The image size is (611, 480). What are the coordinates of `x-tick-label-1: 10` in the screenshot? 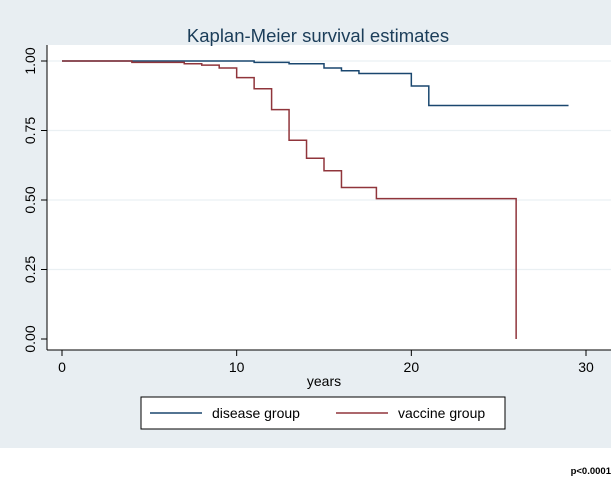 It's located at (237, 367).